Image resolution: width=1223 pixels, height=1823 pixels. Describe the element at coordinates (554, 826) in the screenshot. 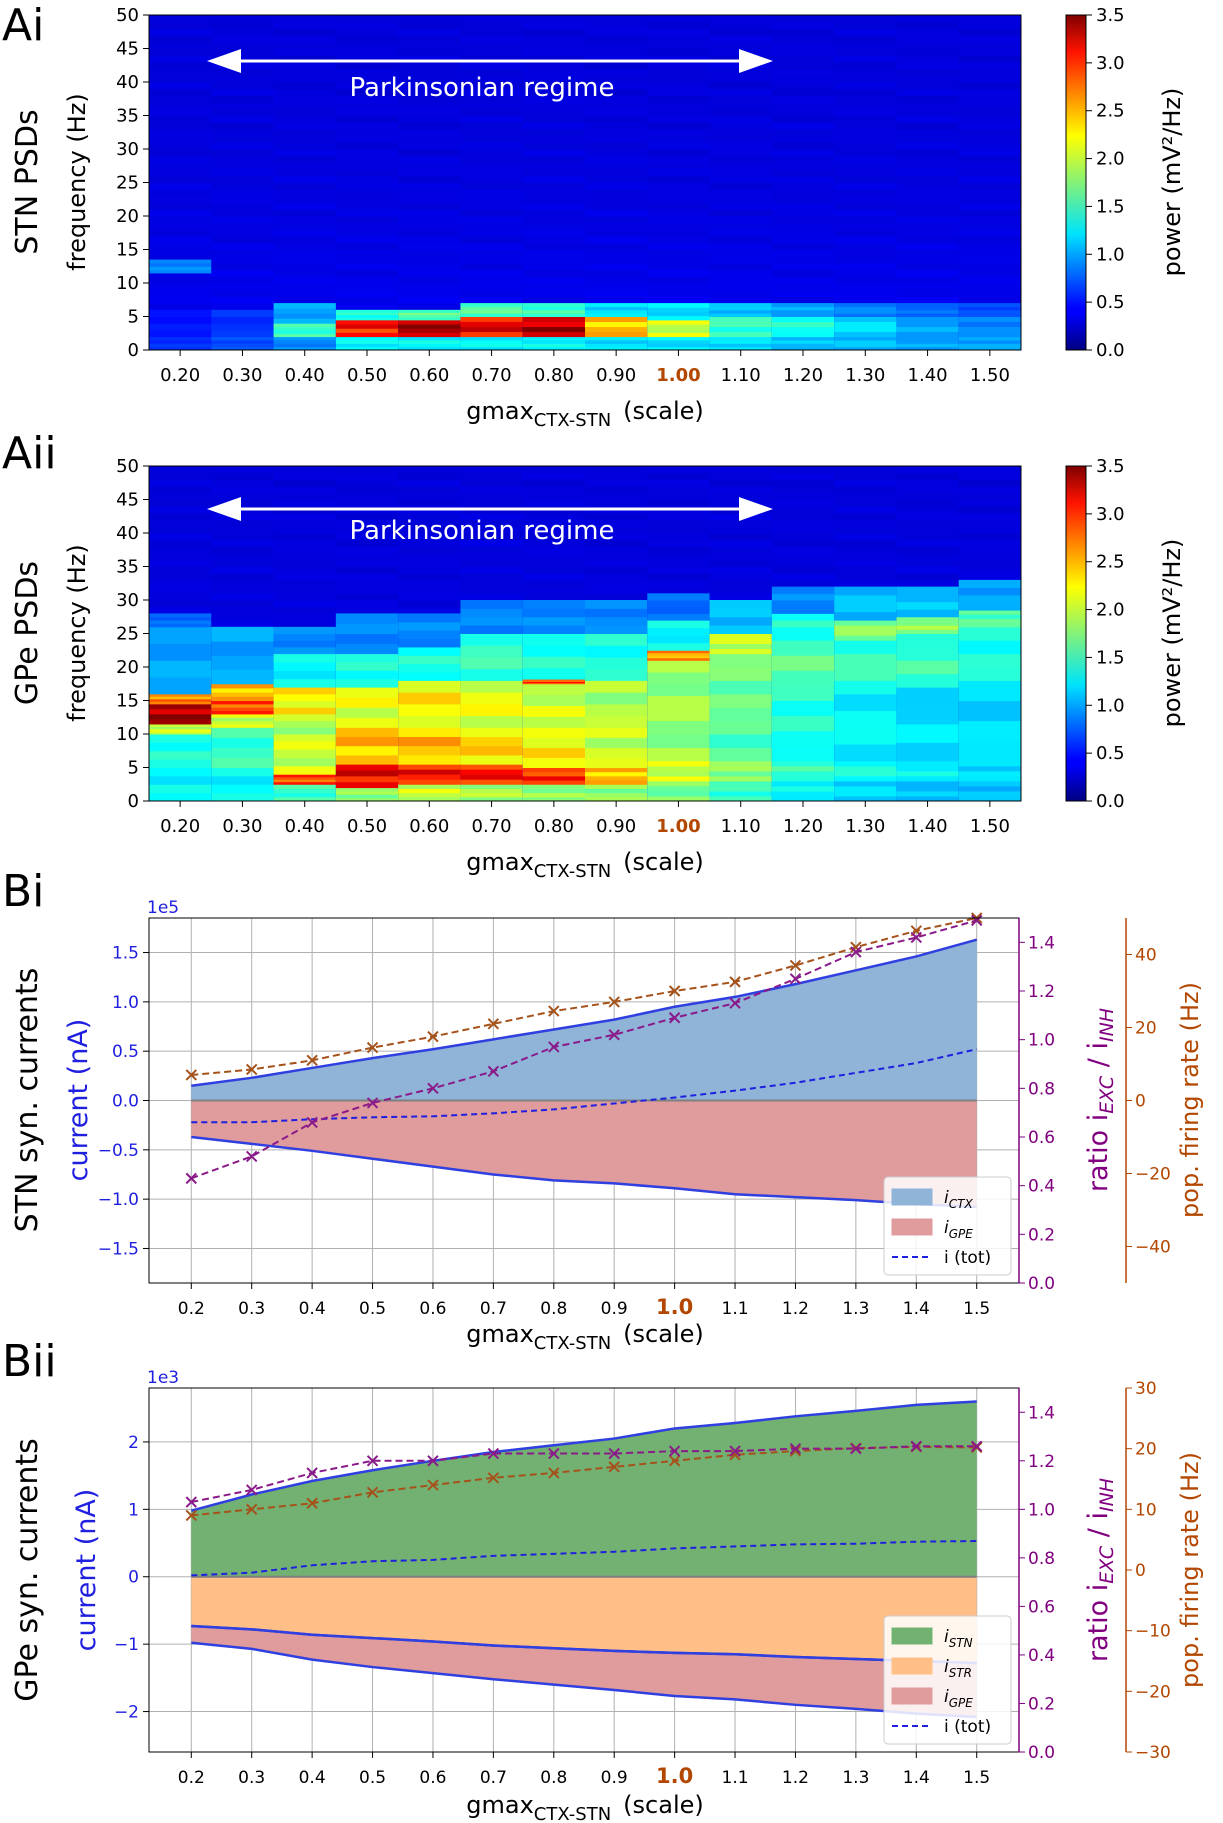

I see `x-tick-label: 0.80` at that location.